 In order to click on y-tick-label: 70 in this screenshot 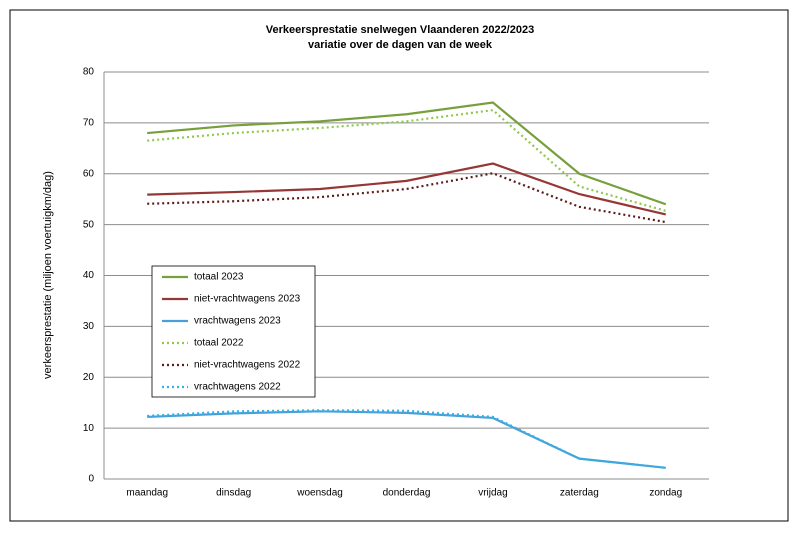, I will do `click(89, 123)`.